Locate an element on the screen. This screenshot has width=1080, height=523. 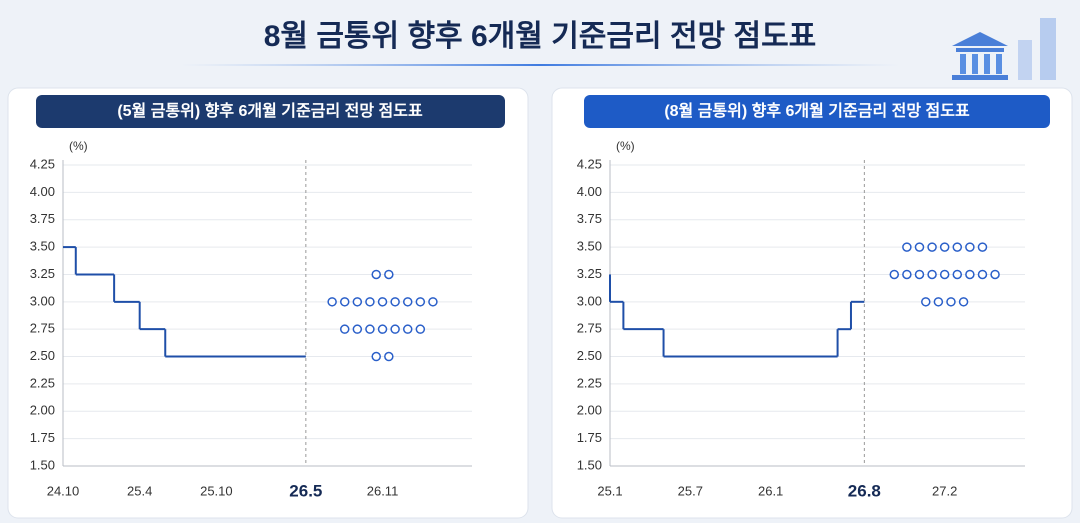
panel-title: (8월 금통위) 향후 6개월 기준금리 전망 점도표 is located at coordinates (817, 110).